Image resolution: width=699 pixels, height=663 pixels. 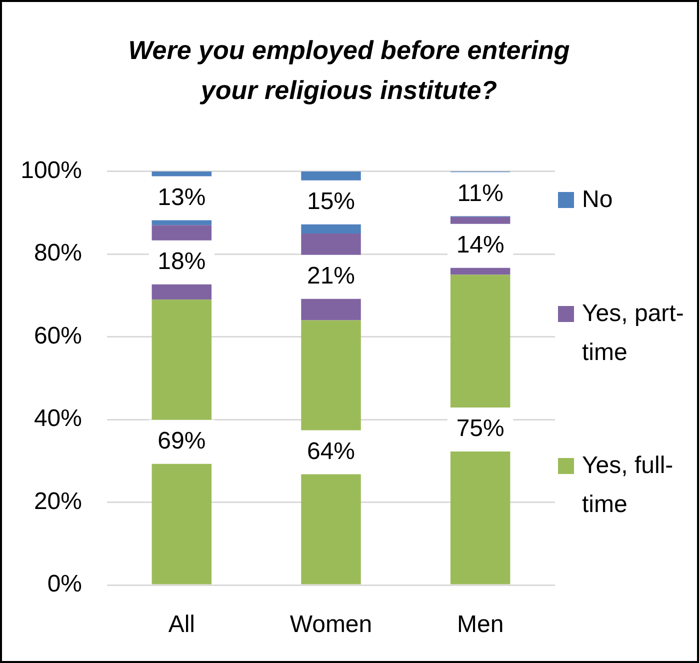 What do you see at coordinates (480, 624) in the screenshot?
I see `x-tick-label: Men` at bounding box center [480, 624].